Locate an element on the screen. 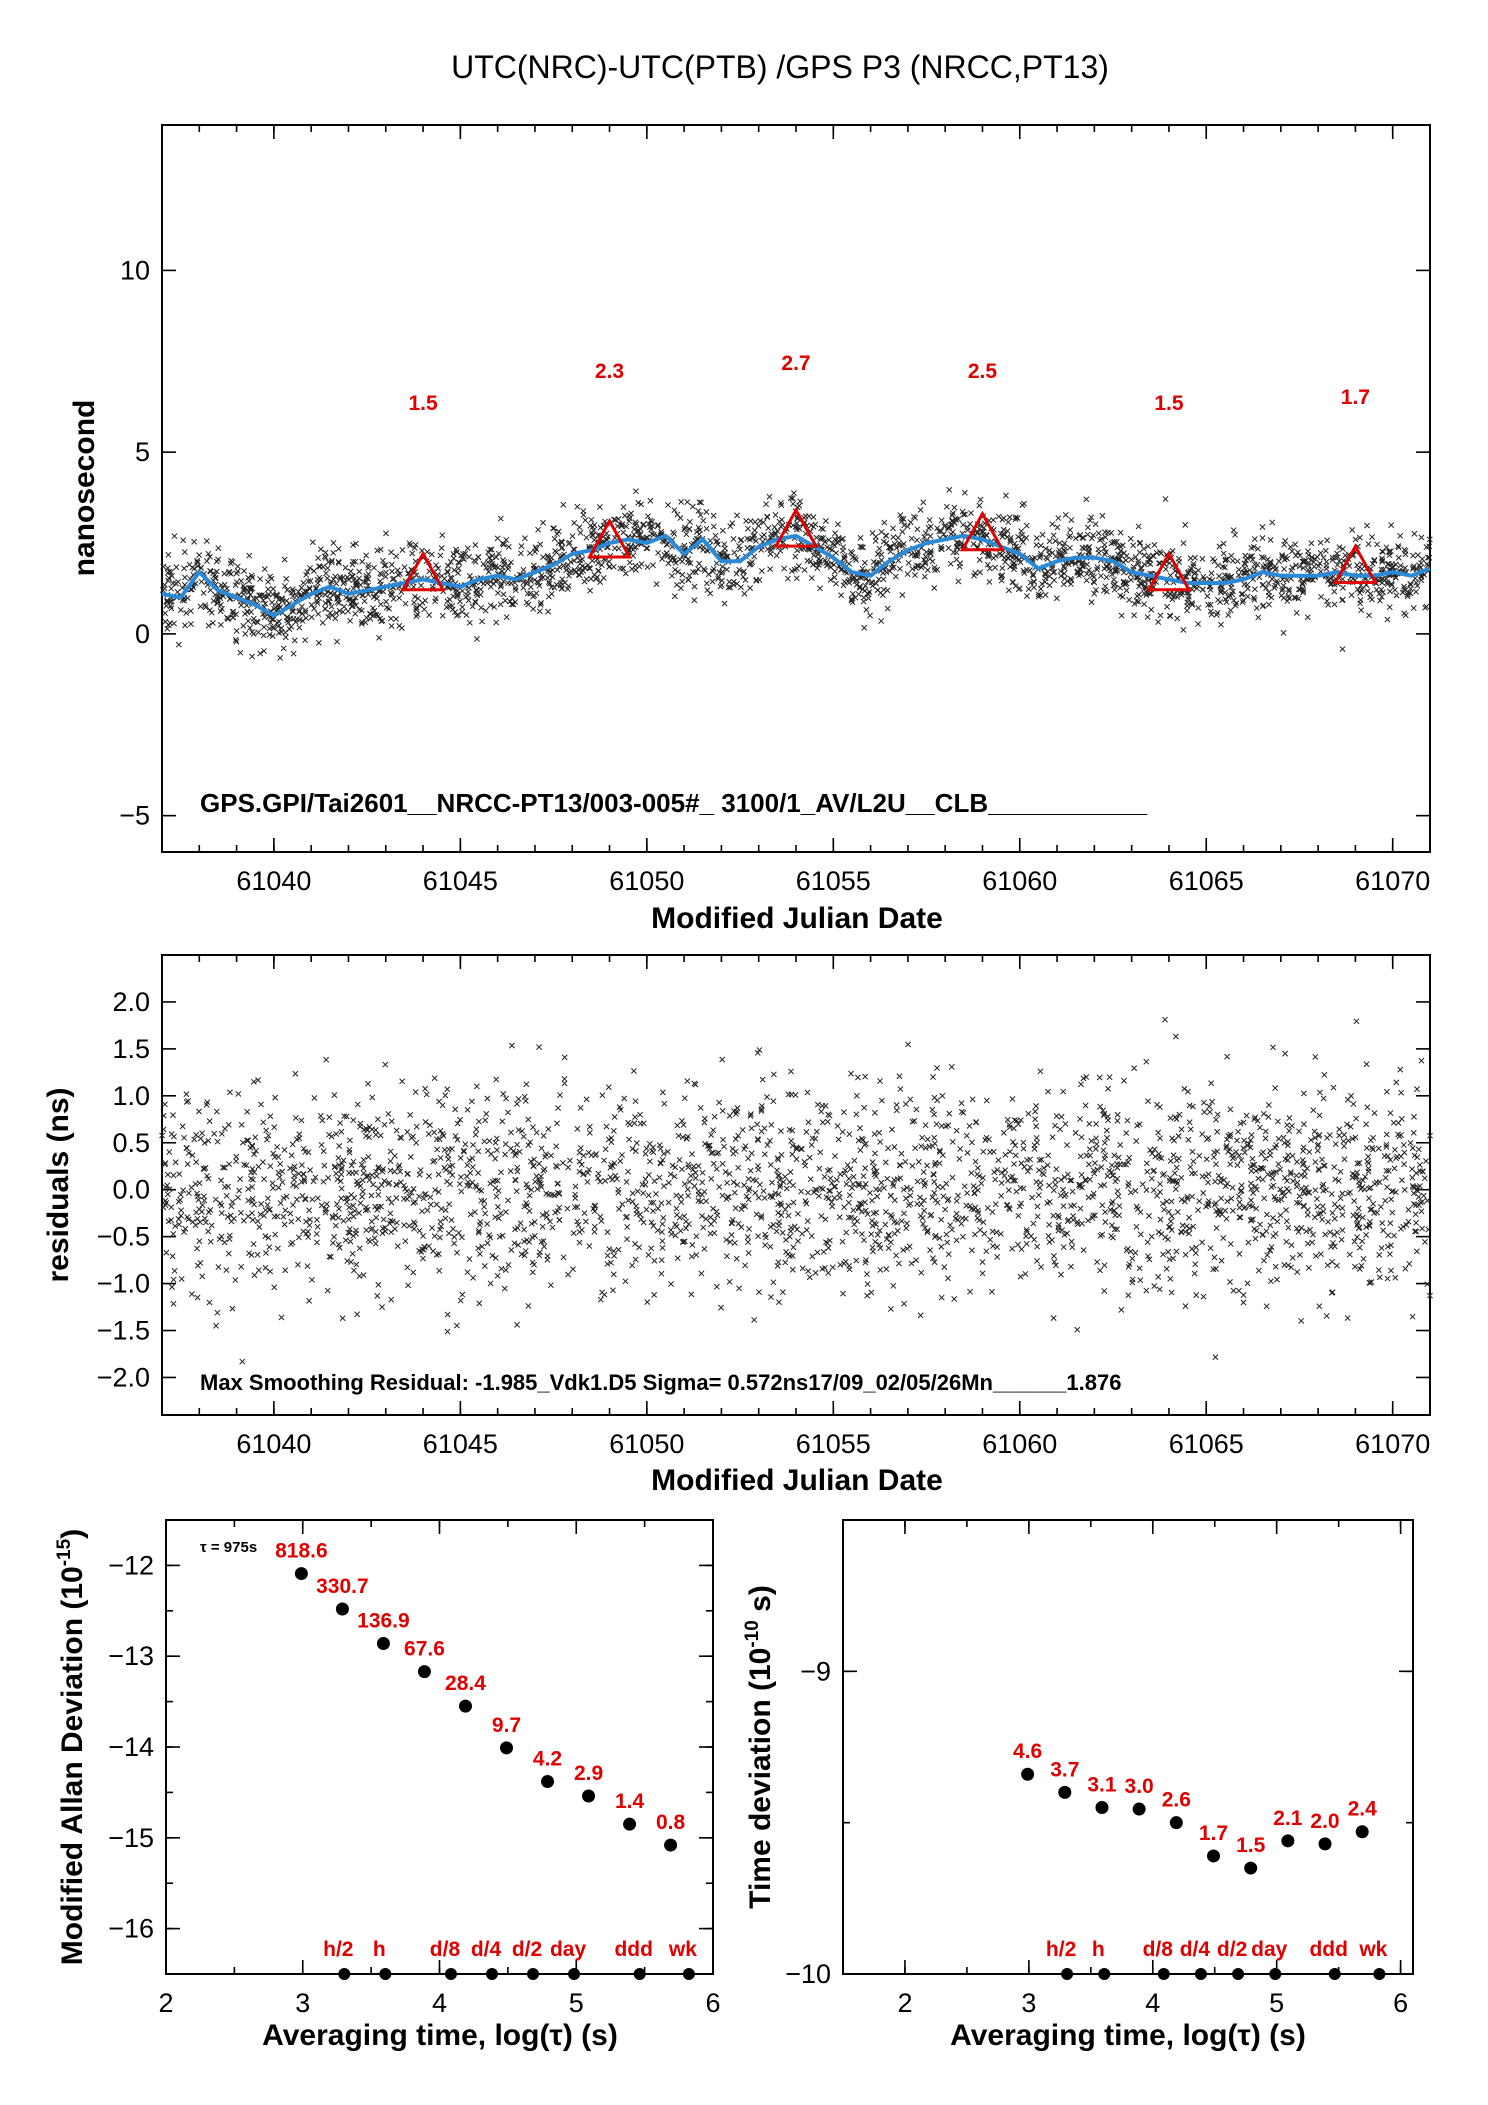 This screenshot has width=1488, height=2105. x-tick-label: 61040 is located at coordinates (273, 881).